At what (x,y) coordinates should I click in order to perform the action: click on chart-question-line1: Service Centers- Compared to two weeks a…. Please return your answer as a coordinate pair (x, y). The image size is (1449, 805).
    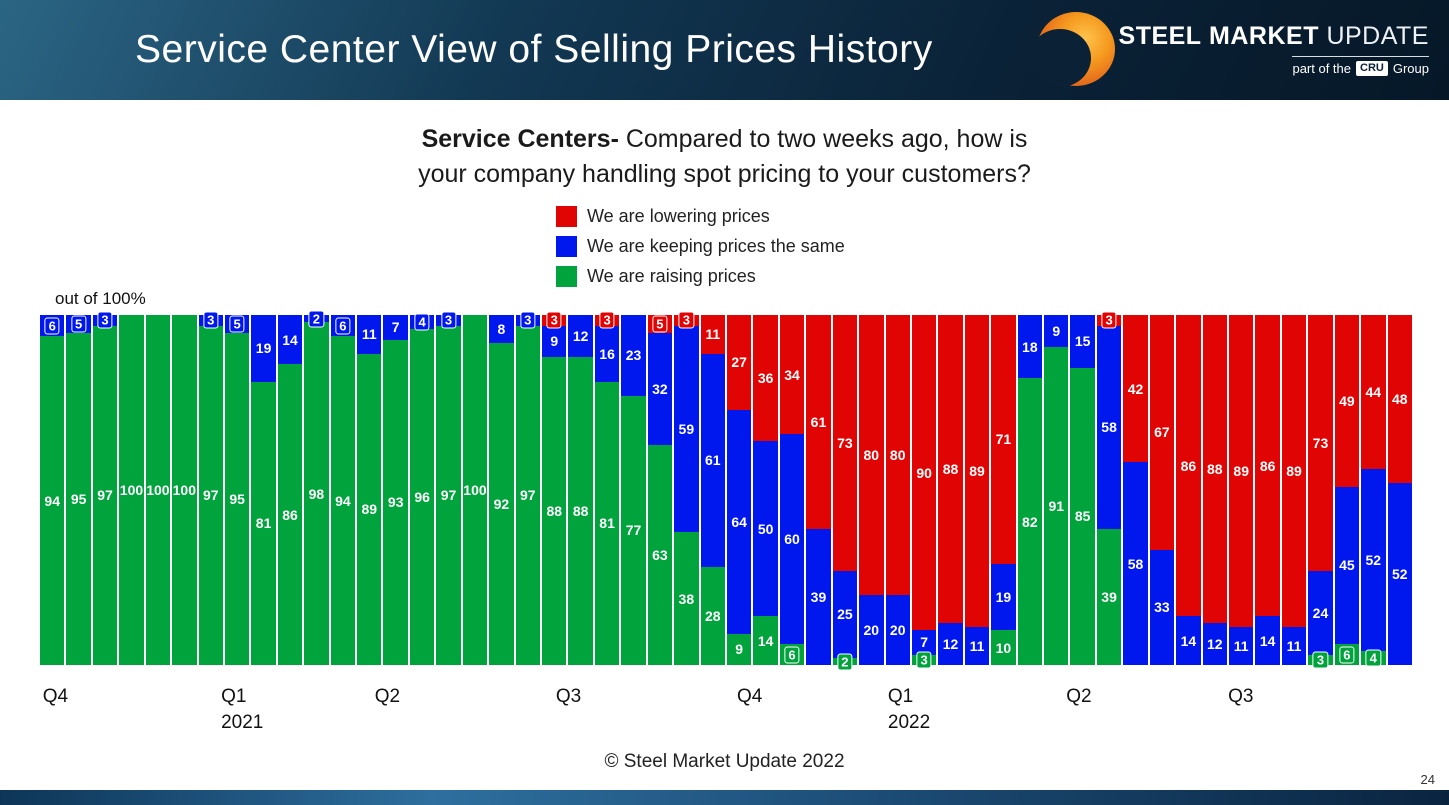
    Looking at the image, I should click on (724, 139).